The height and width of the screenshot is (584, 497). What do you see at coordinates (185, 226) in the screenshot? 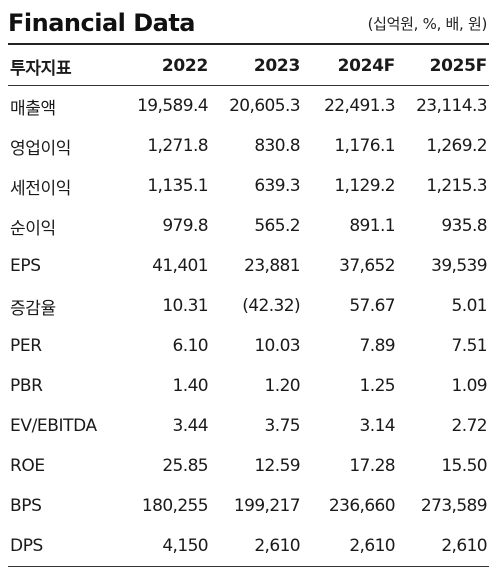
I see `table-cell: 979.8` at bounding box center [185, 226].